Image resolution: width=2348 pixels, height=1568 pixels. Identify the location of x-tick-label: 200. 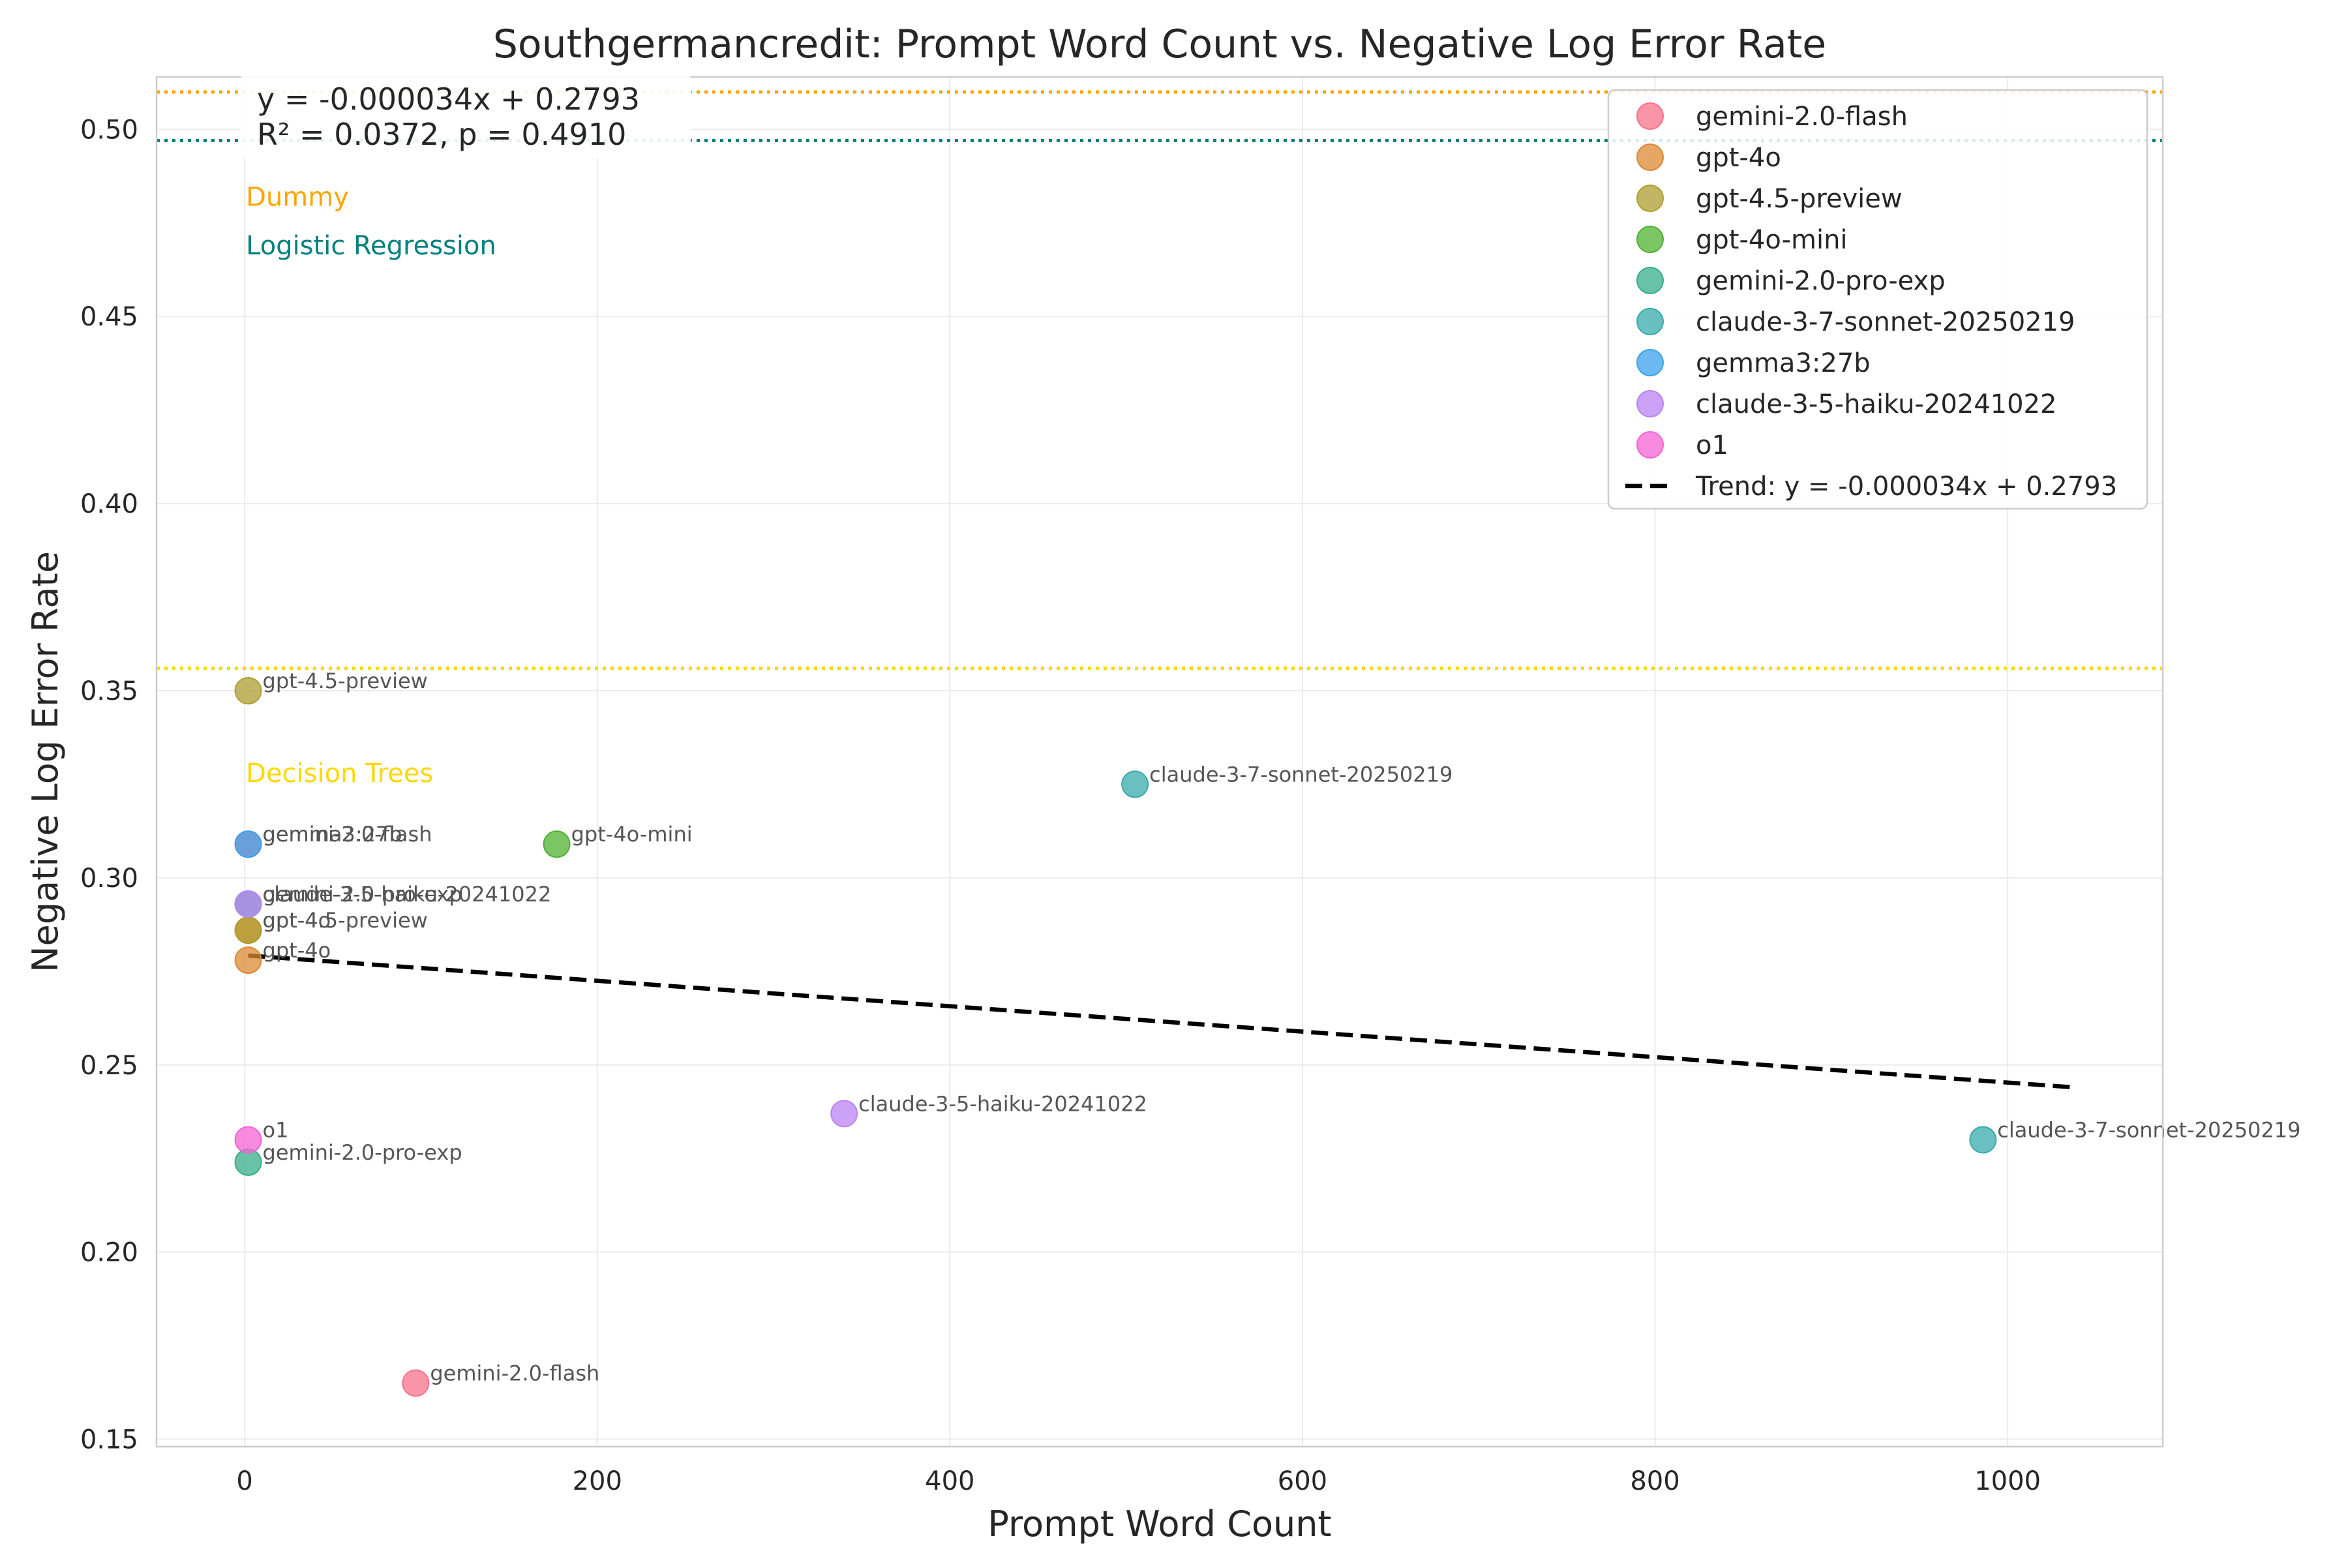
(597, 1481).